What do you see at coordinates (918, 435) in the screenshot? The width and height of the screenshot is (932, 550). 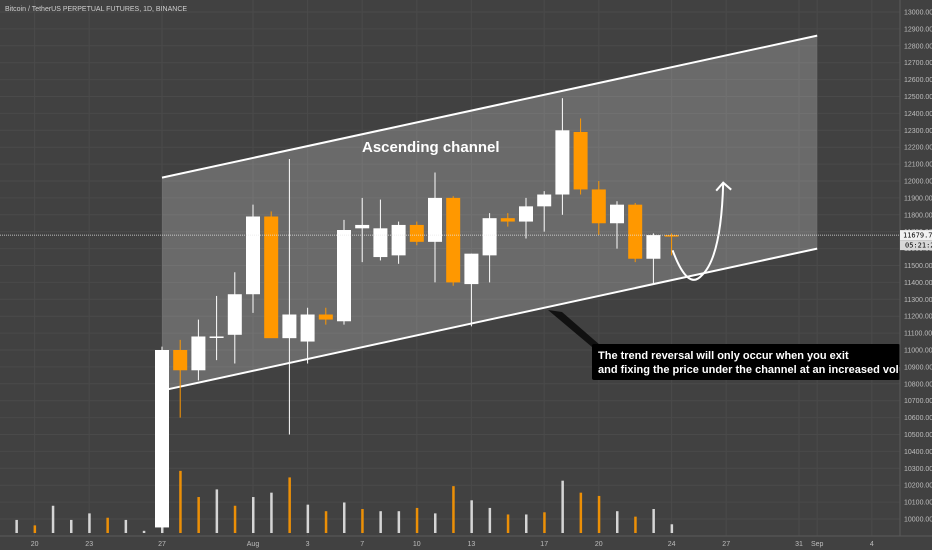 I see `price-tick-label: 10500.00` at bounding box center [918, 435].